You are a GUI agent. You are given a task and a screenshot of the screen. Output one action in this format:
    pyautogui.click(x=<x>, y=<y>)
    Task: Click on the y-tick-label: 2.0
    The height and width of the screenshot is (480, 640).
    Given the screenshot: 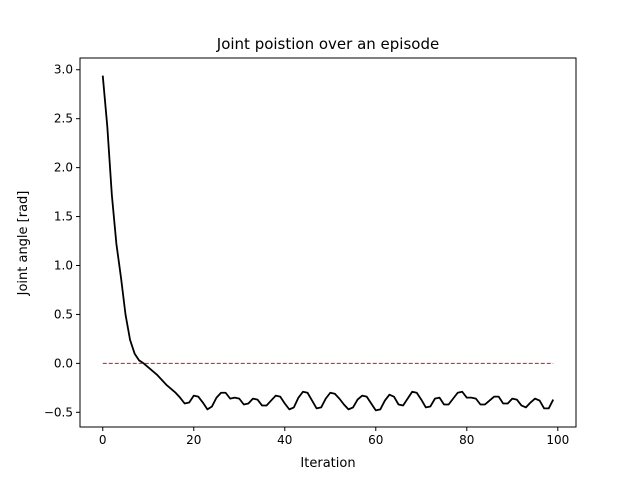 What is the action you would take?
    pyautogui.click(x=63, y=168)
    